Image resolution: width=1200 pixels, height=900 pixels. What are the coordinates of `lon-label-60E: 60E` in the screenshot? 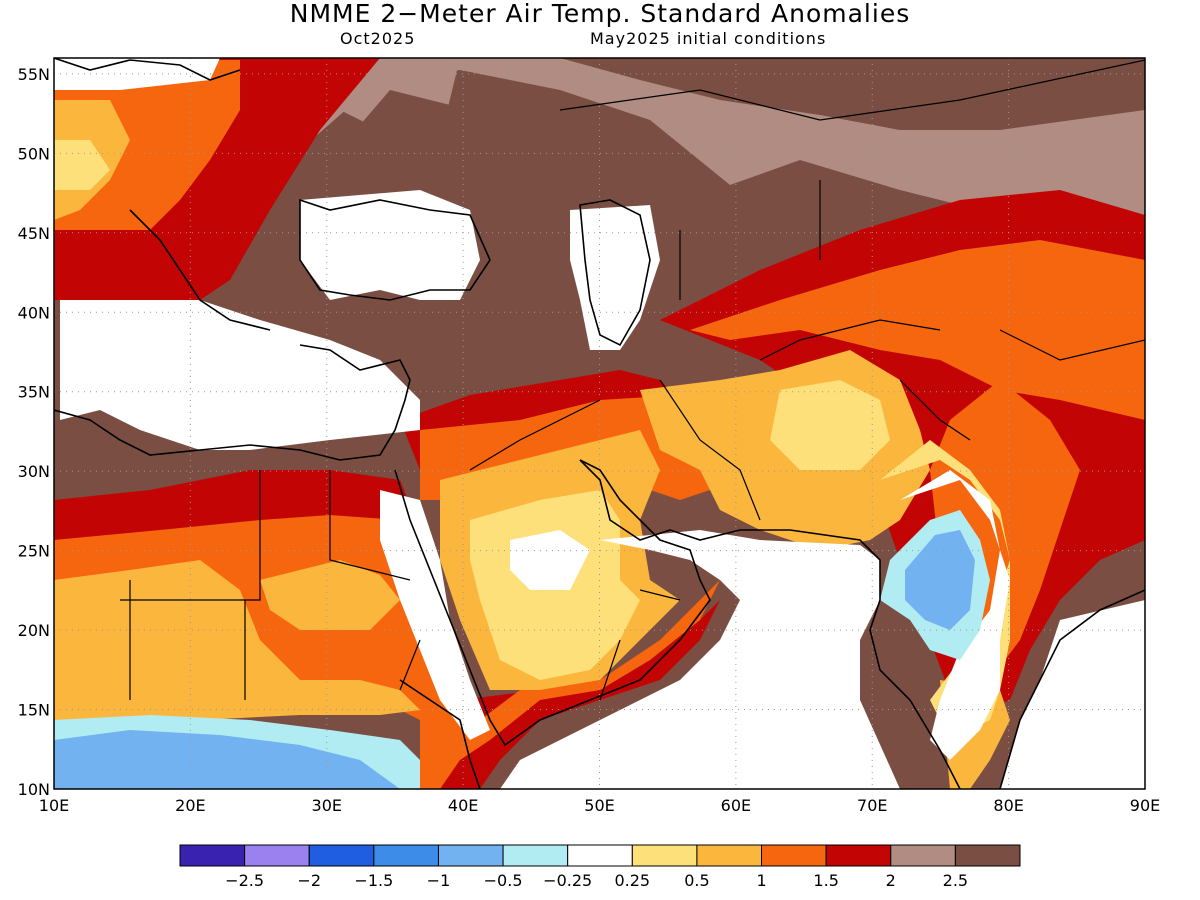 It's located at (736, 805).